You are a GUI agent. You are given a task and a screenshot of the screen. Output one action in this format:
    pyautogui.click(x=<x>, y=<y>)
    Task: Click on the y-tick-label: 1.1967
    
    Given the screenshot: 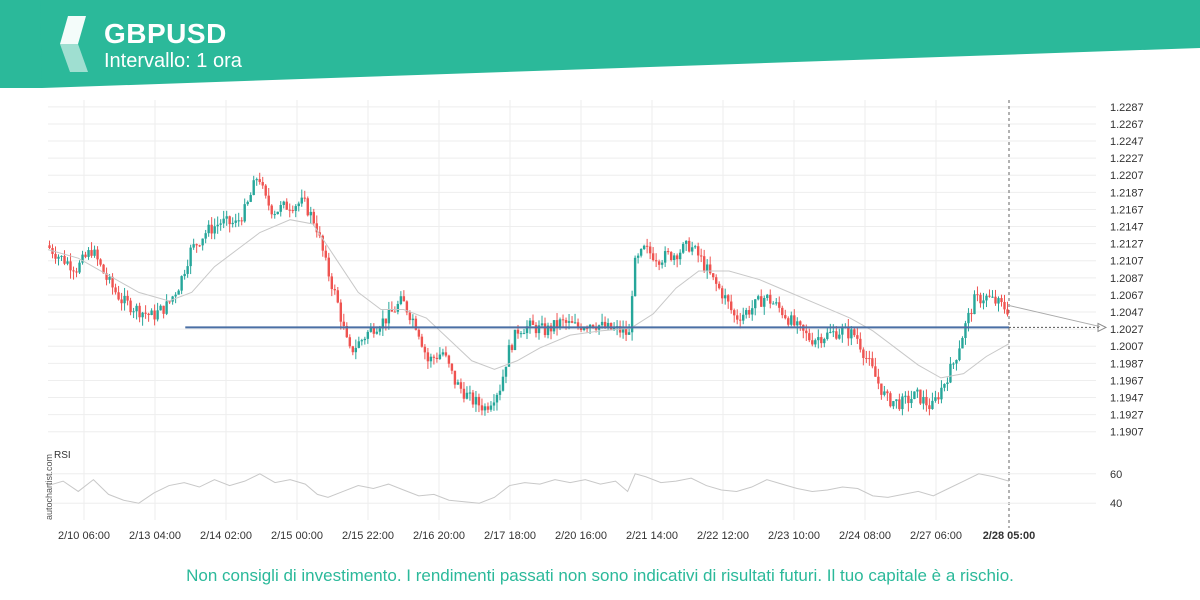 What is the action you would take?
    pyautogui.click(x=1127, y=381)
    